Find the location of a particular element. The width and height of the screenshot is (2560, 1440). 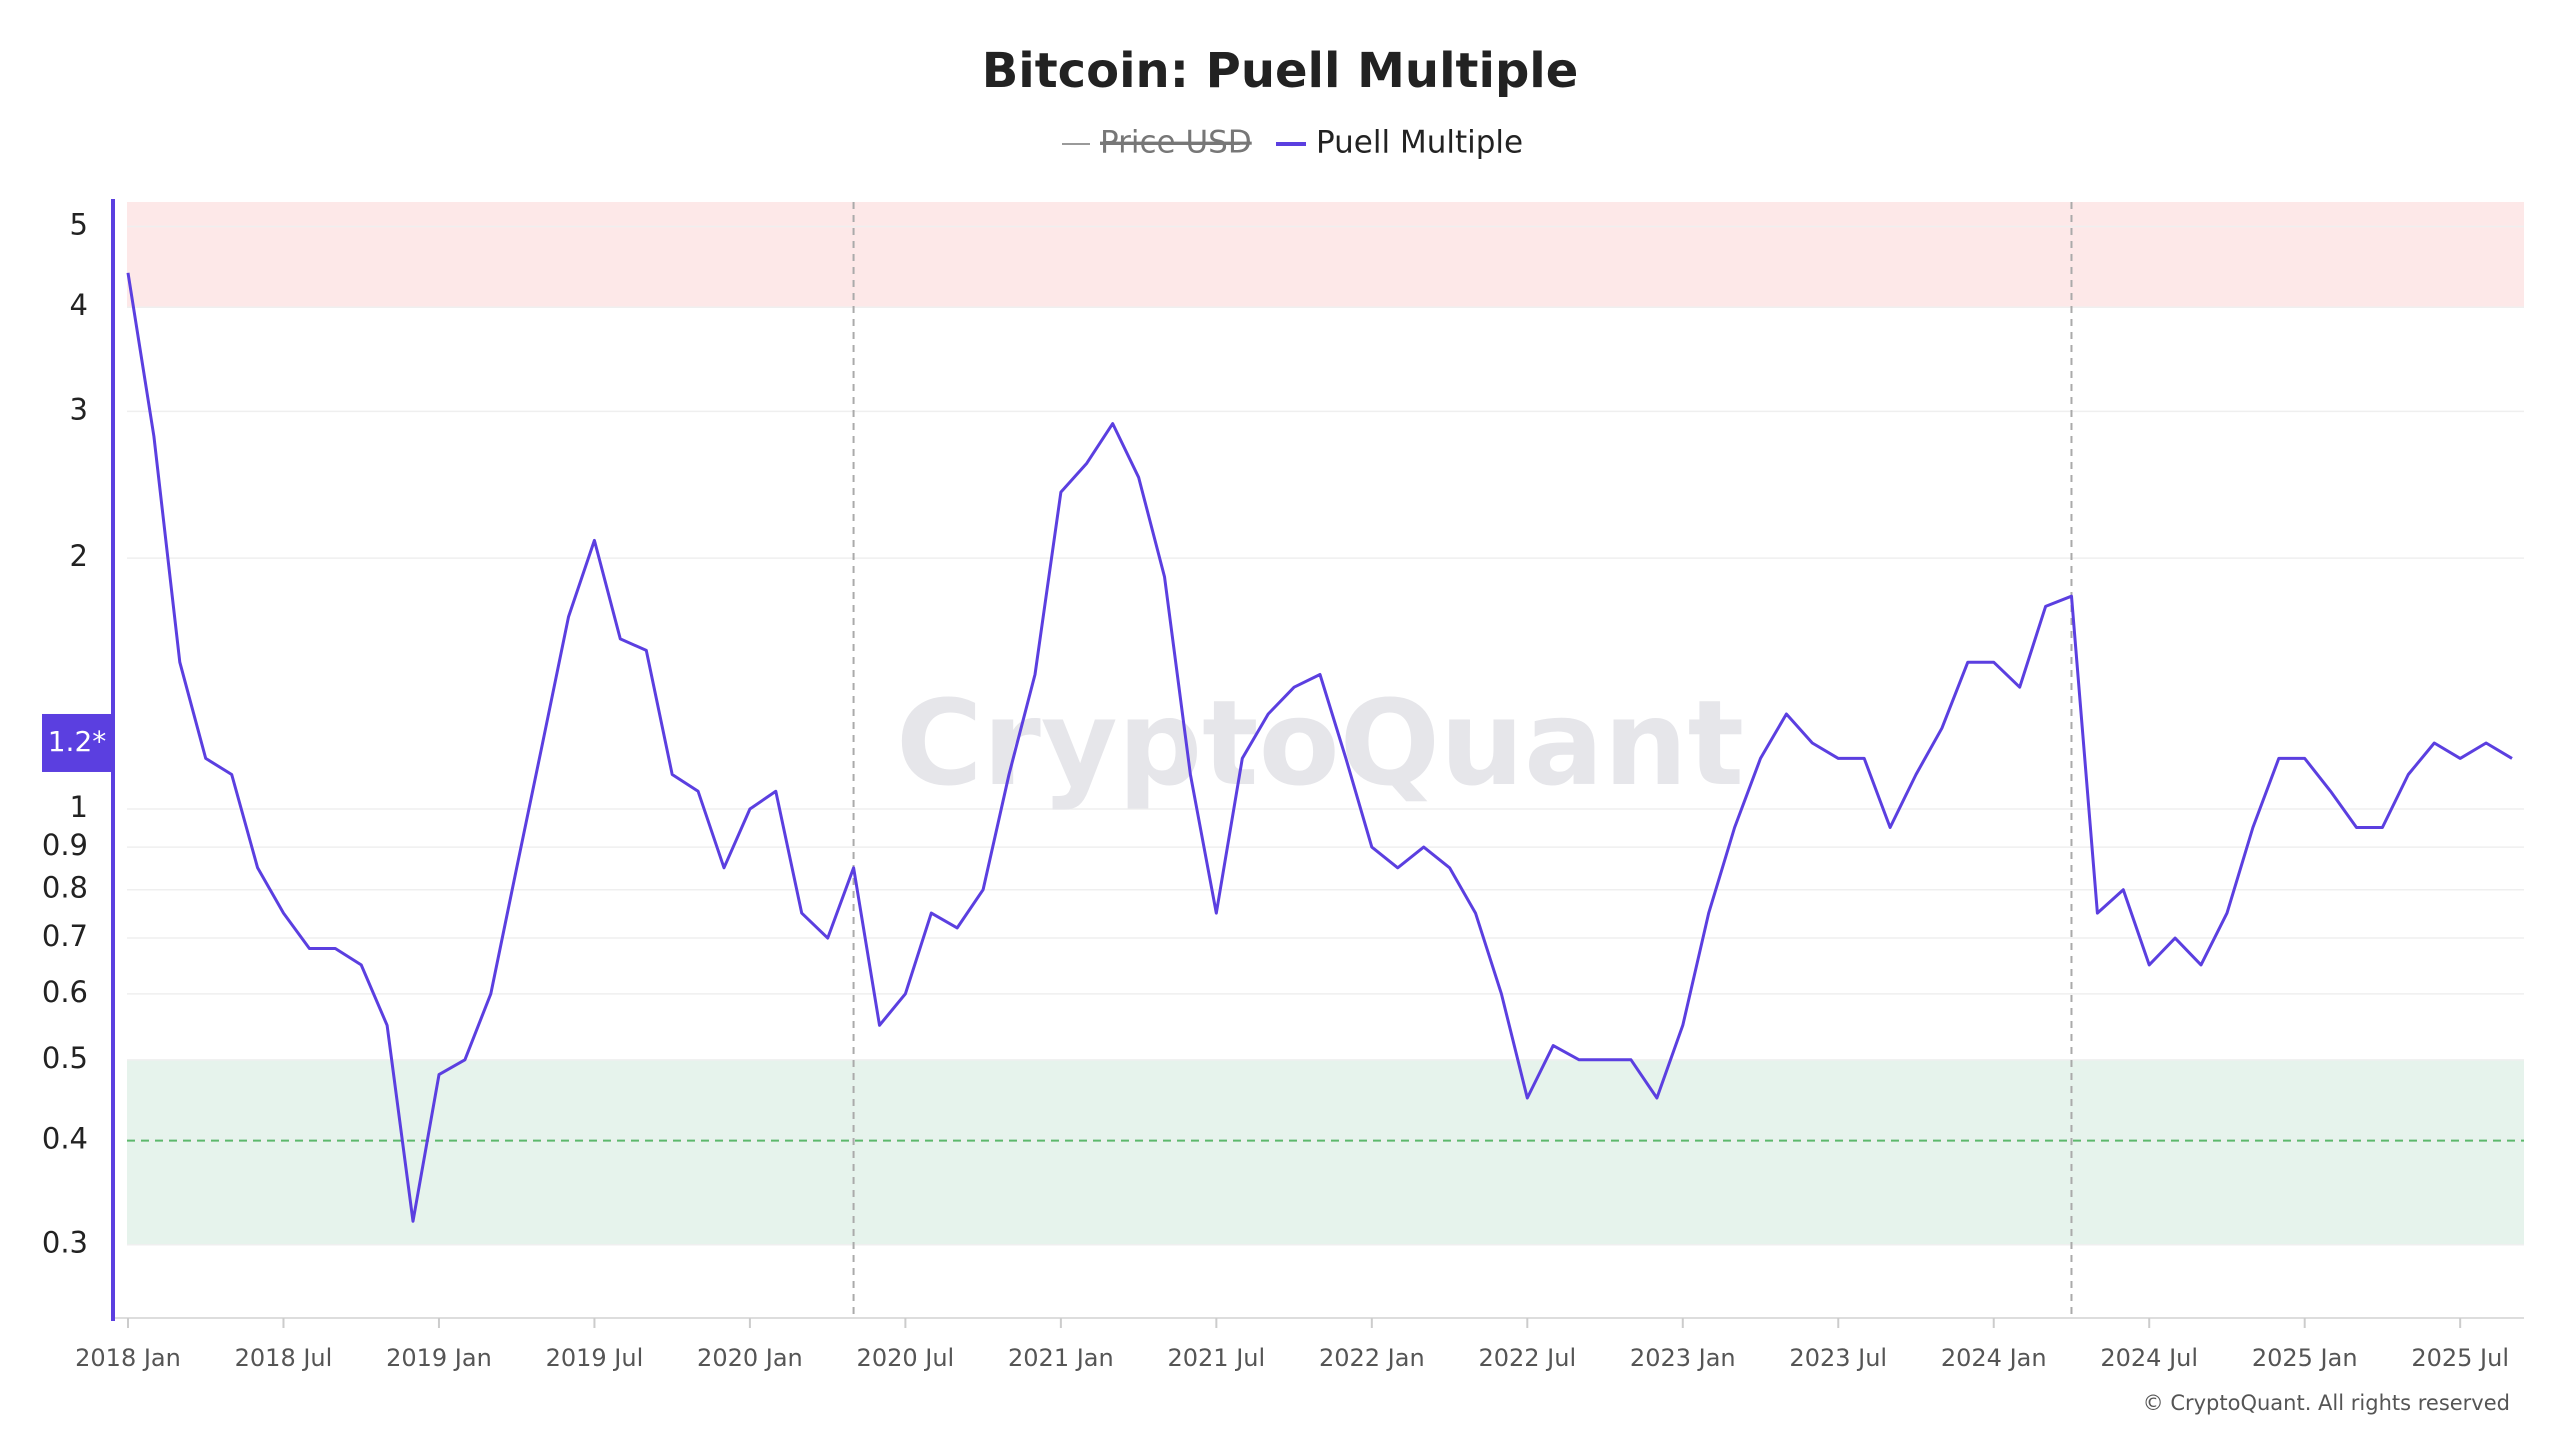

x-tick-label: 2025 Jan is located at coordinates (2305, 1358).